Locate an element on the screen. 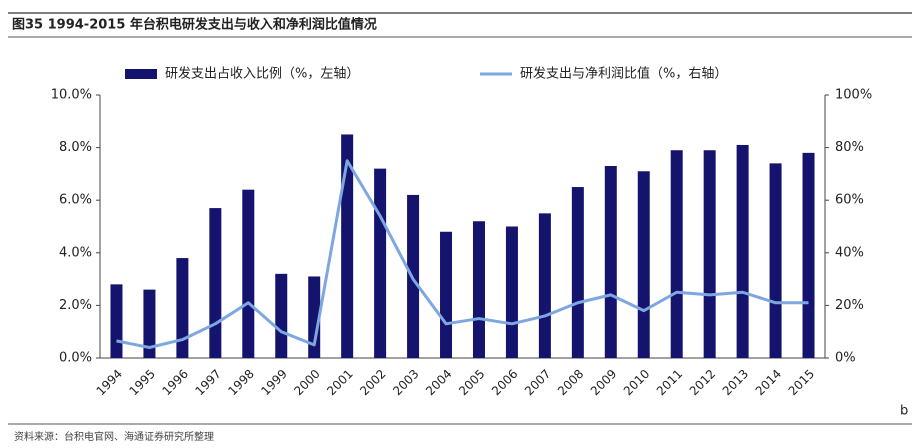 This screenshot has width=919, height=448. y2-tick-label: 80% is located at coordinates (849, 147).